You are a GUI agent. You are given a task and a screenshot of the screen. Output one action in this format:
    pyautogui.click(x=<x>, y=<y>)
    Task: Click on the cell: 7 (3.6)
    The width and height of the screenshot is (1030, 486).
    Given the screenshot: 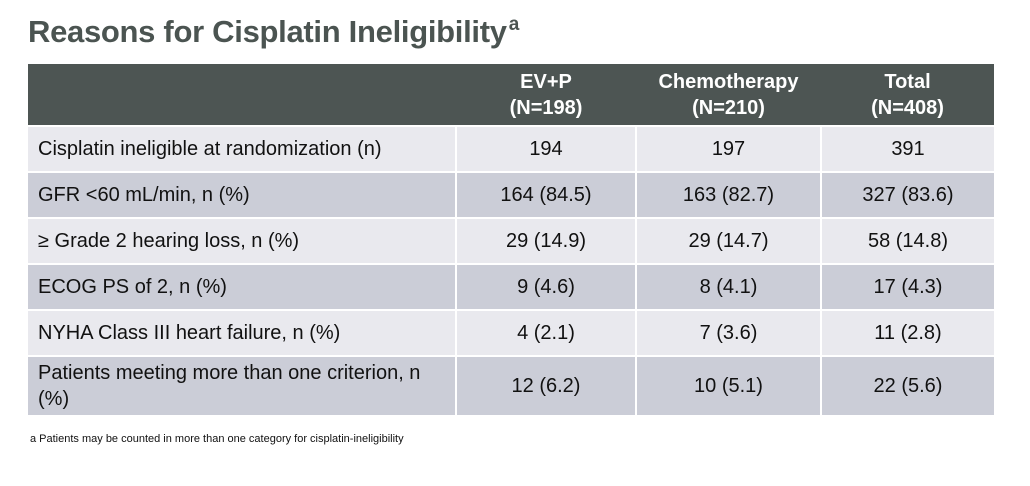 What is the action you would take?
    pyautogui.click(x=728, y=332)
    